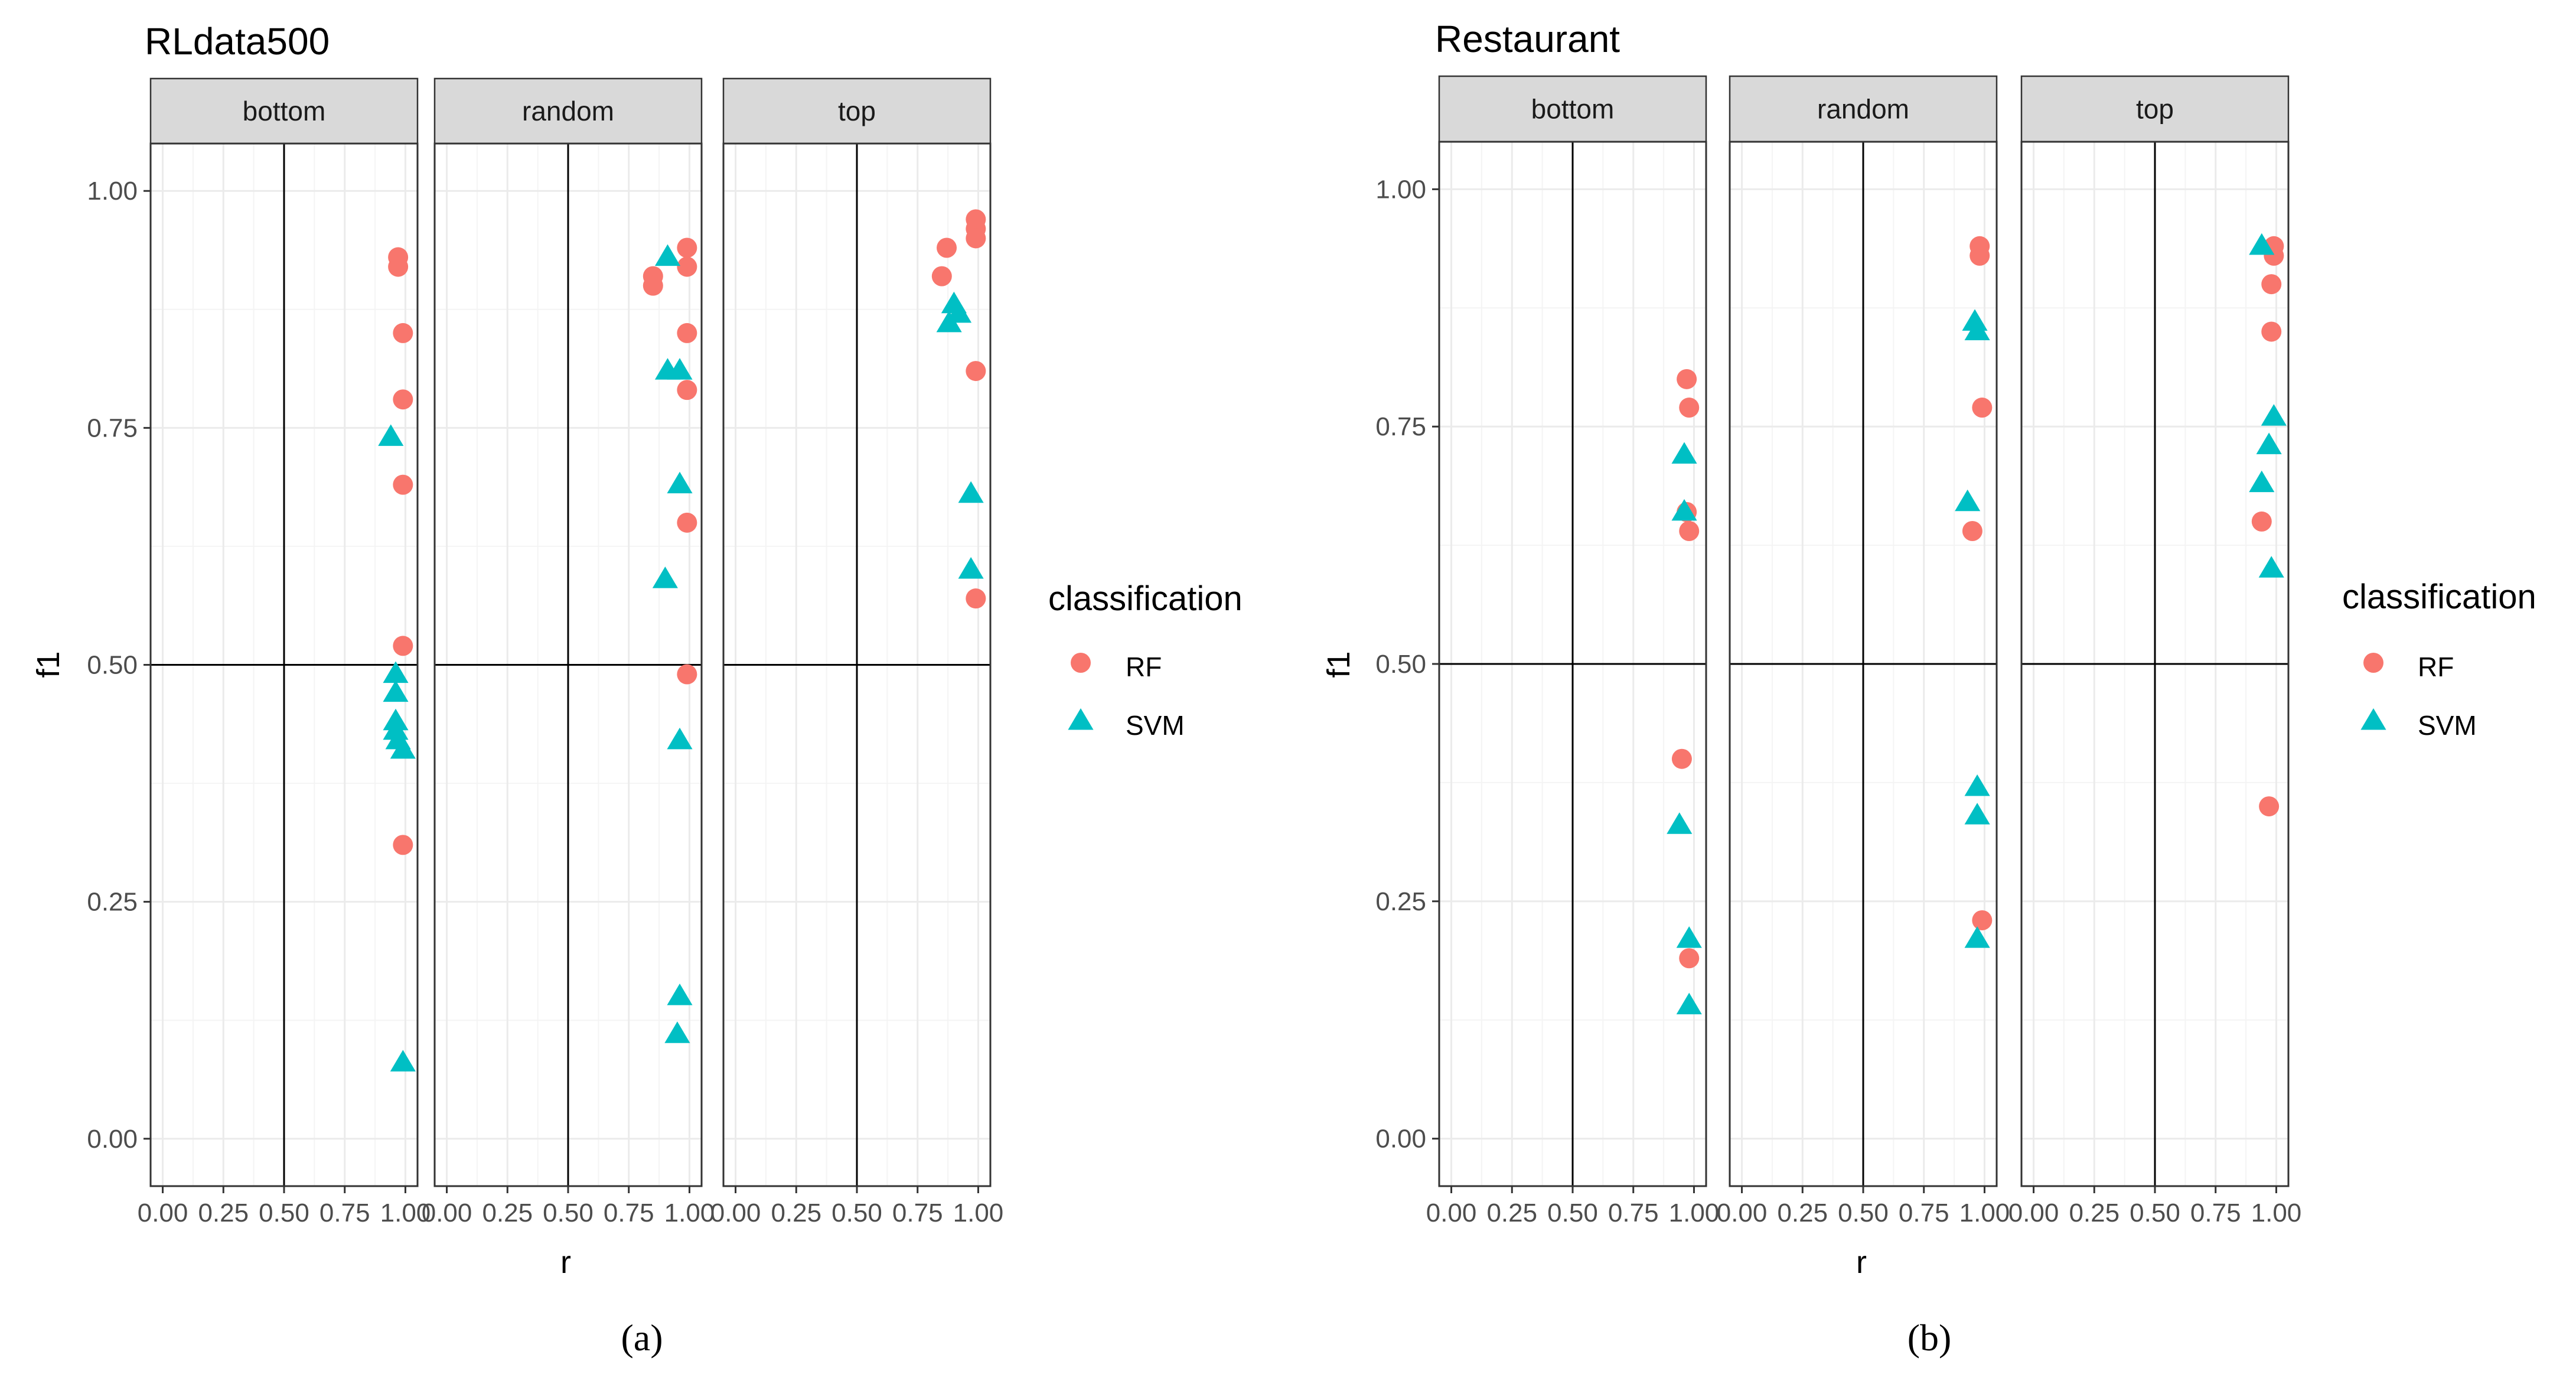 Image resolution: width=2576 pixels, height=1384 pixels. What do you see at coordinates (1144, 667) in the screenshot?
I see `chart-a-legend-label-rf: RF` at bounding box center [1144, 667].